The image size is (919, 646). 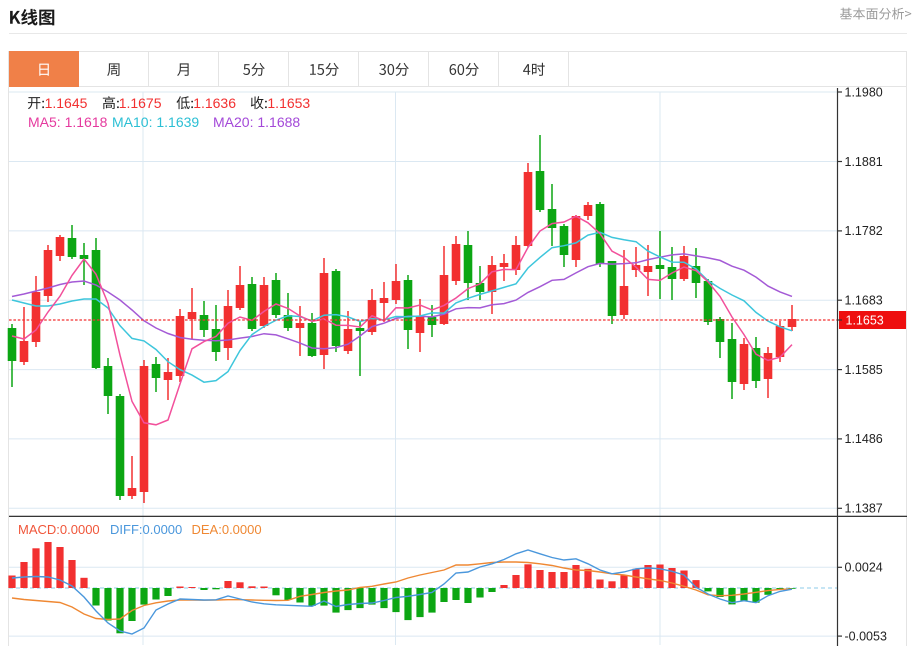 What do you see at coordinates (864, 162) in the screenshot?
I see `svg-text: 1.1881` at bounding box center [864, 162].